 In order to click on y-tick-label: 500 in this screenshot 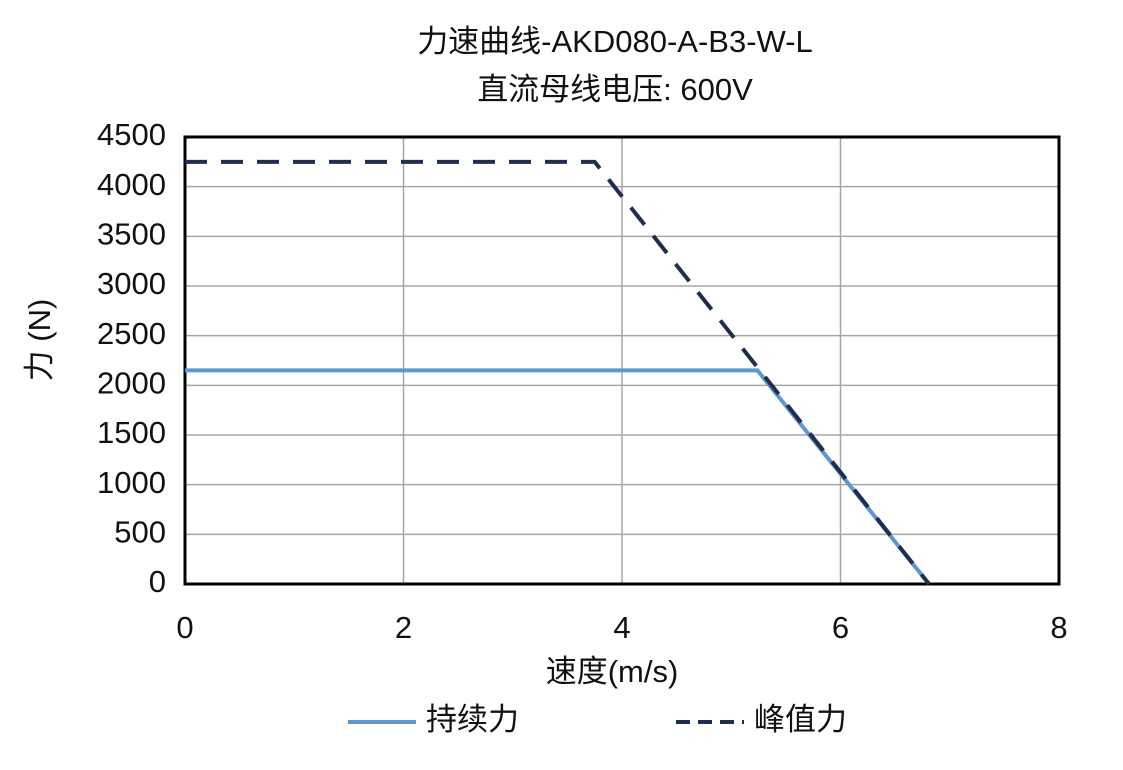, I will do `click(140, 532)`.